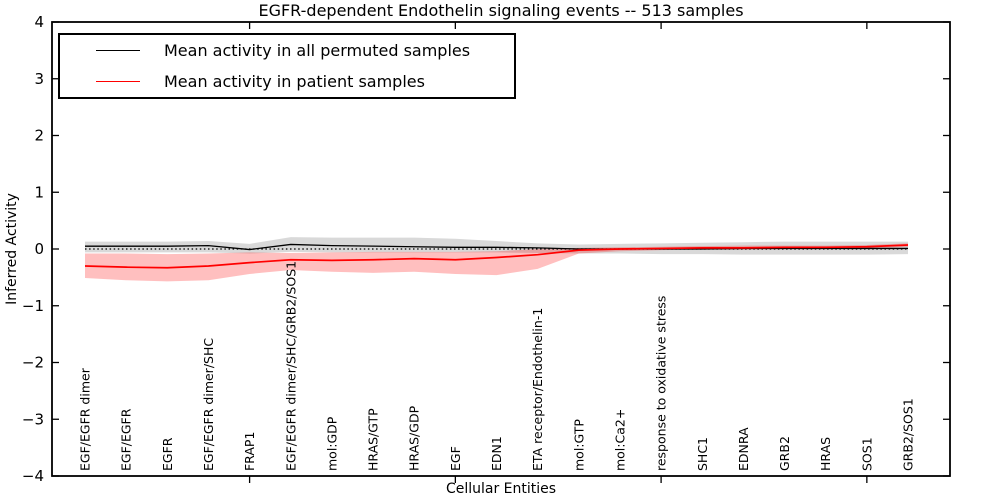 The width and height of the screenshot is (1000, 500). What do you see at coordinates (496, 256) in the screenshot?
I see `patient-mean-line` at bounding box center [496, 256].